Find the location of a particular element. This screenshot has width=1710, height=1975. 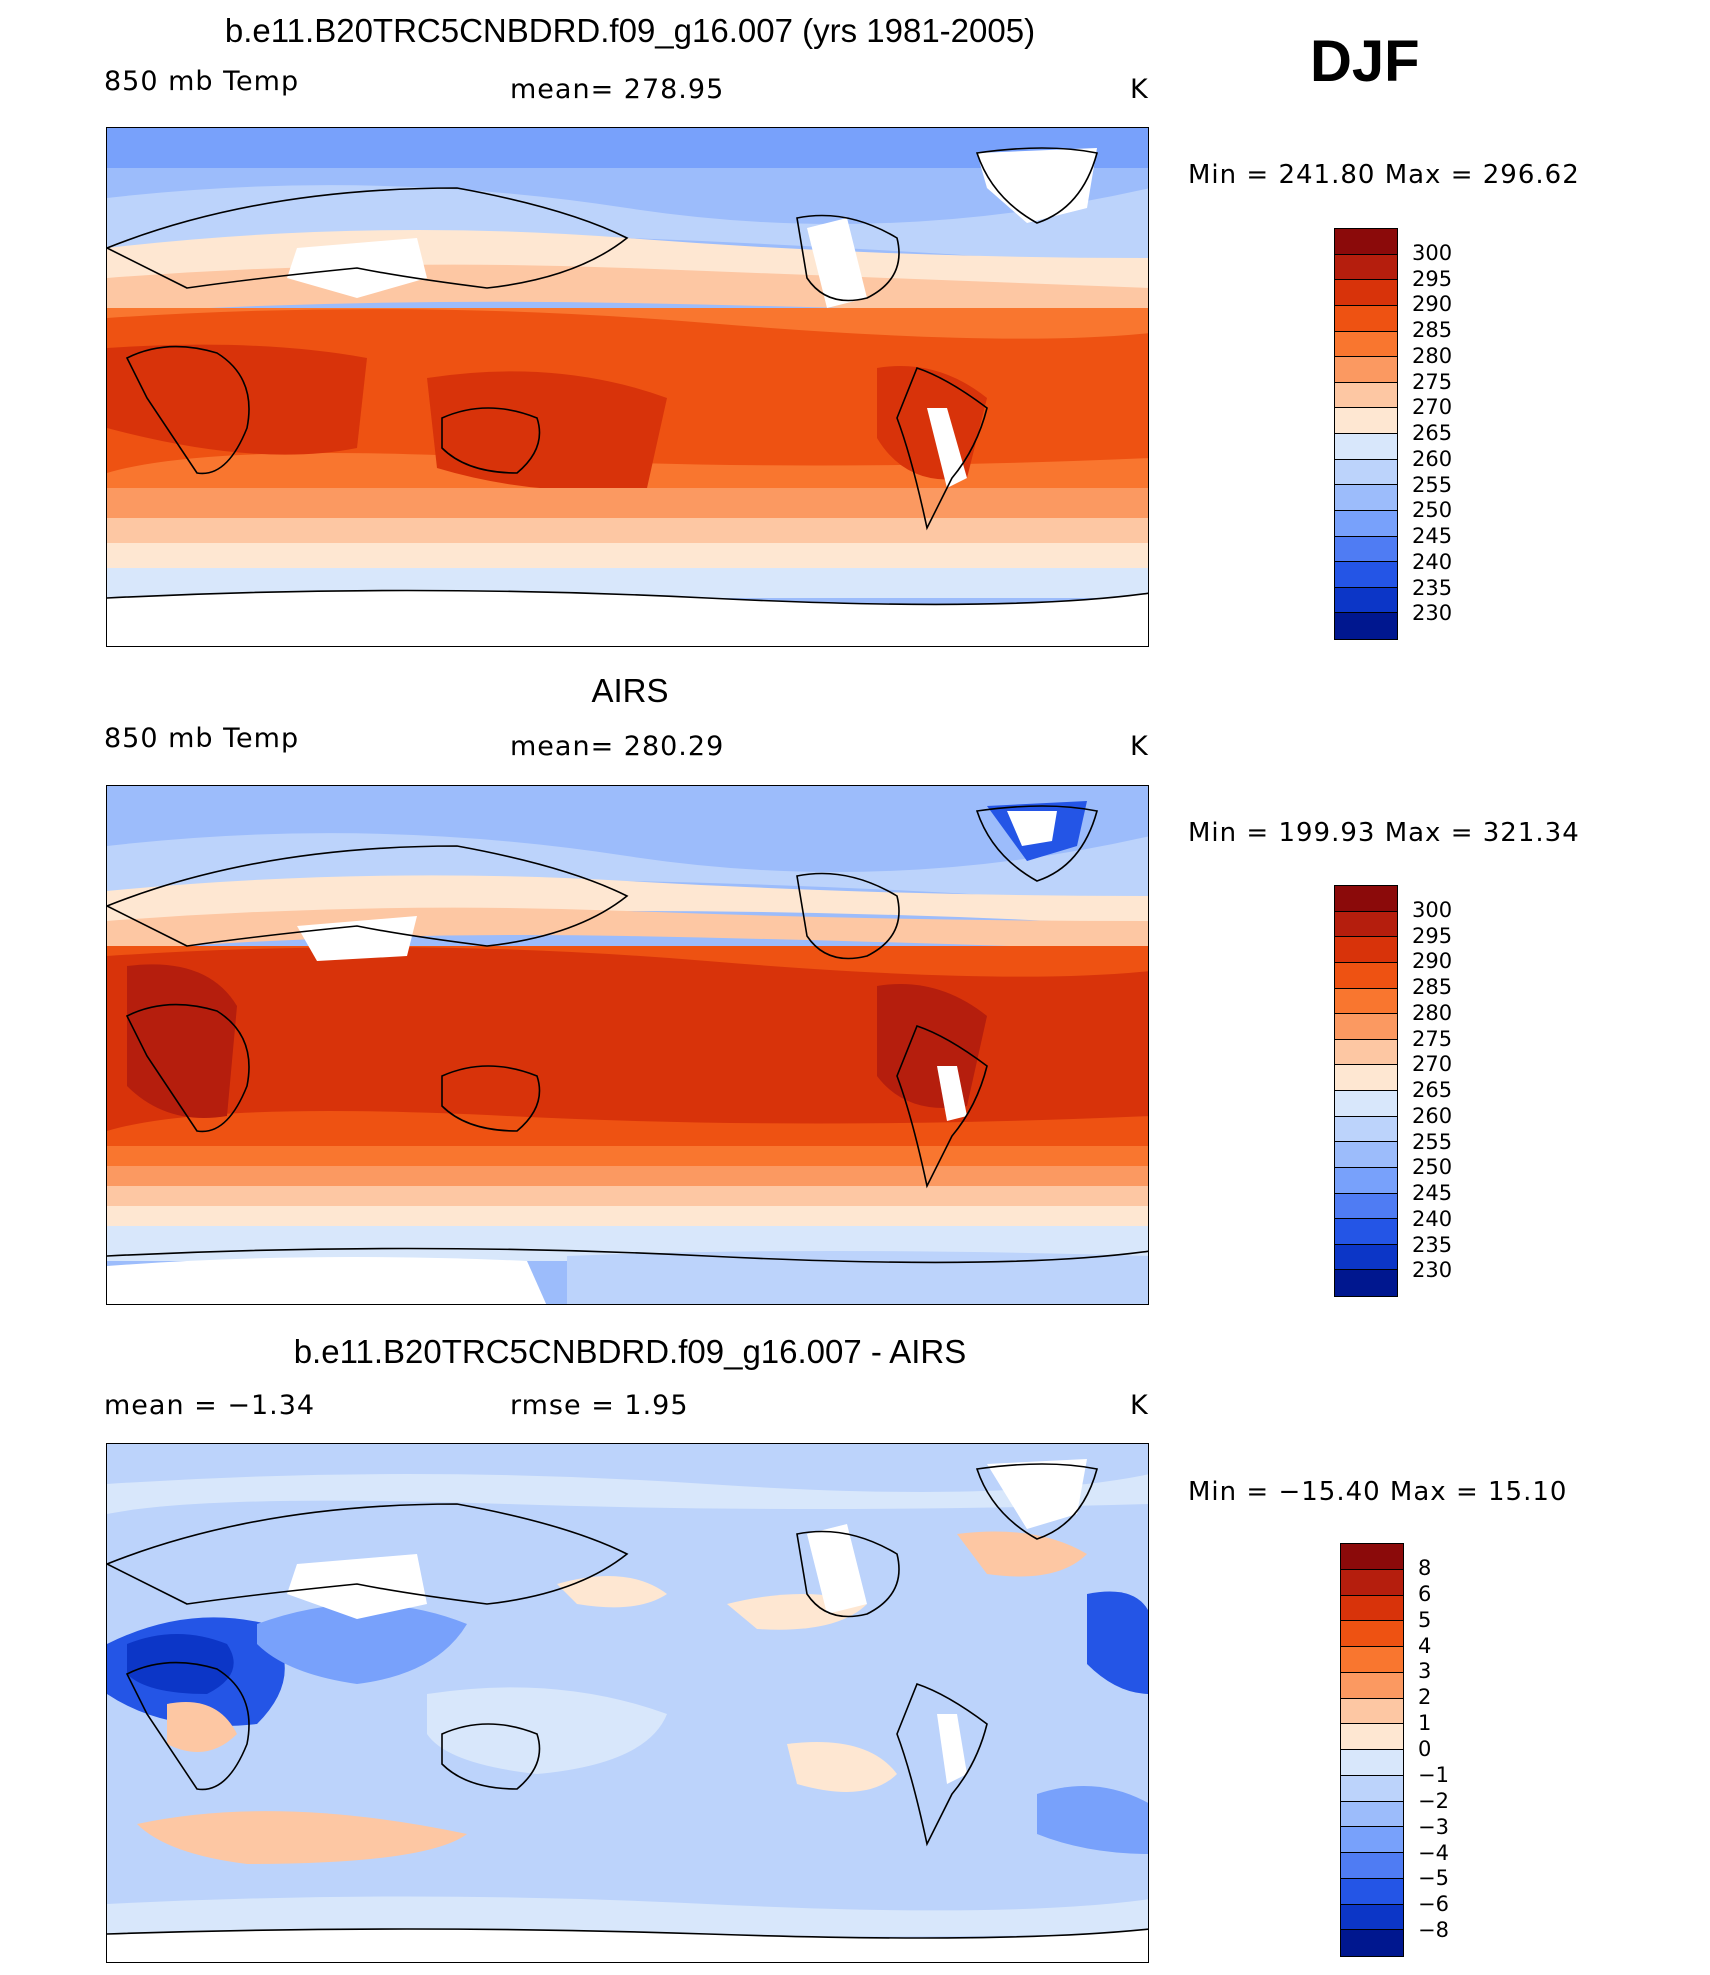

colorbar-tick-label: 4 is located at coordinates (1425, 1645).